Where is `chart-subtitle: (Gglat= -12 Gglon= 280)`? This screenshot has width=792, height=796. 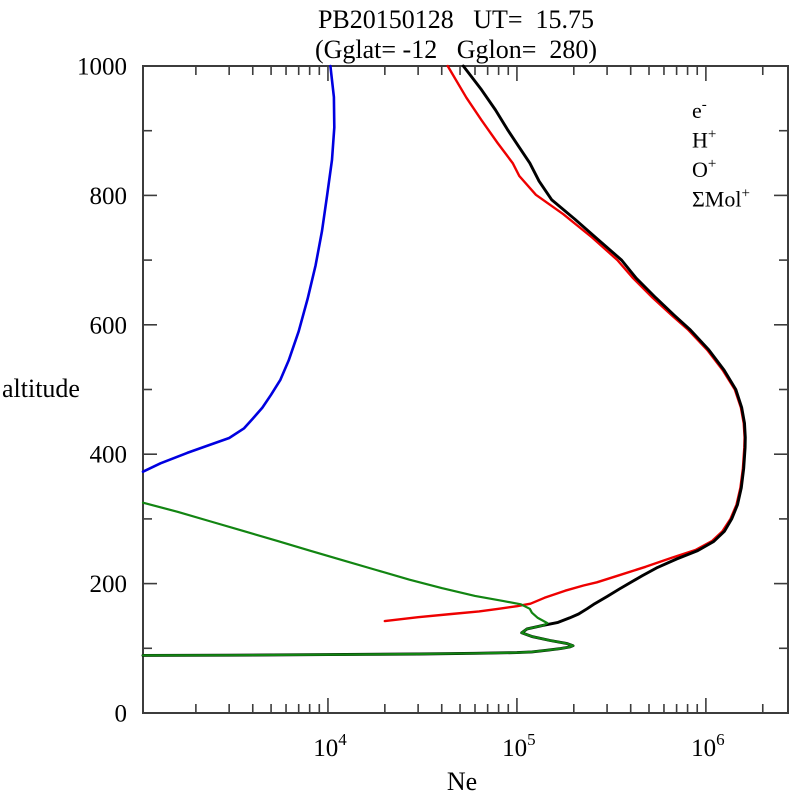 chart-subtitle: (Gglat= -12 Gglon= 280) is located at coordinates (456, 49).